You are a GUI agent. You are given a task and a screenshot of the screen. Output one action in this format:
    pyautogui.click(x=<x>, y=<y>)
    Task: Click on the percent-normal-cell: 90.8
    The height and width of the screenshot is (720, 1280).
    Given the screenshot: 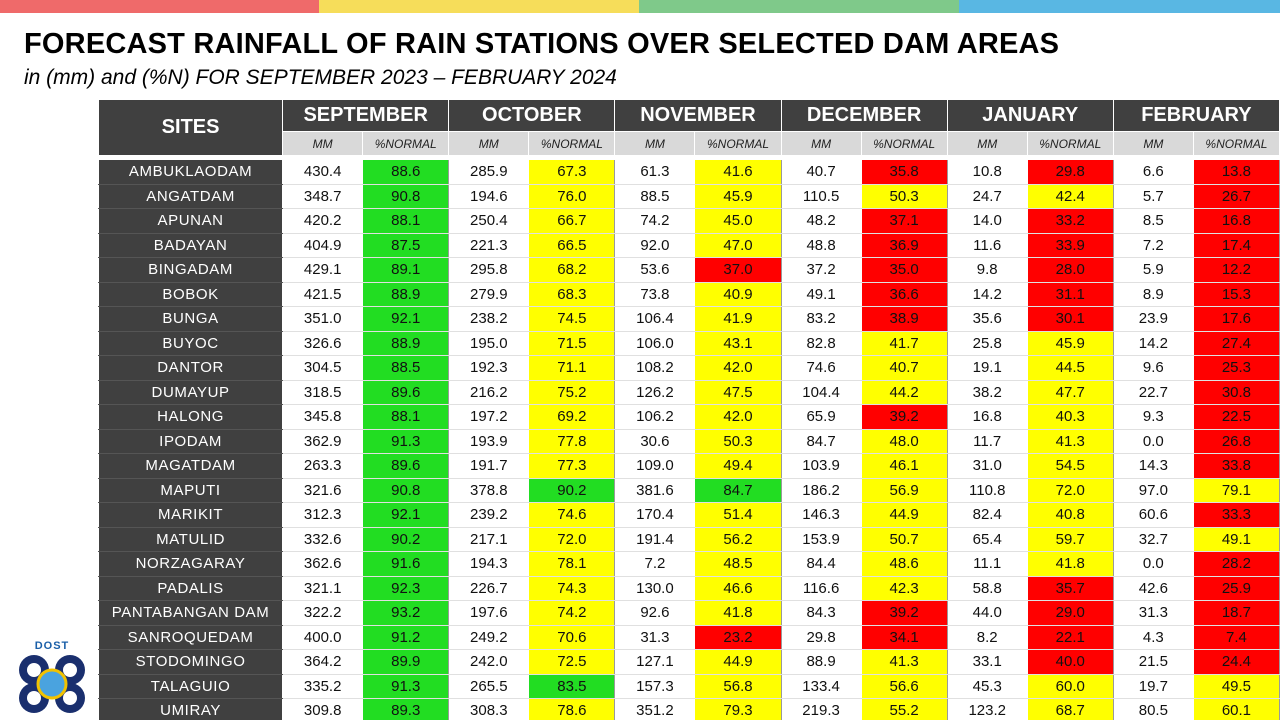 What is the action you would take?
    pyautogui.click(x=406, y=490)
    